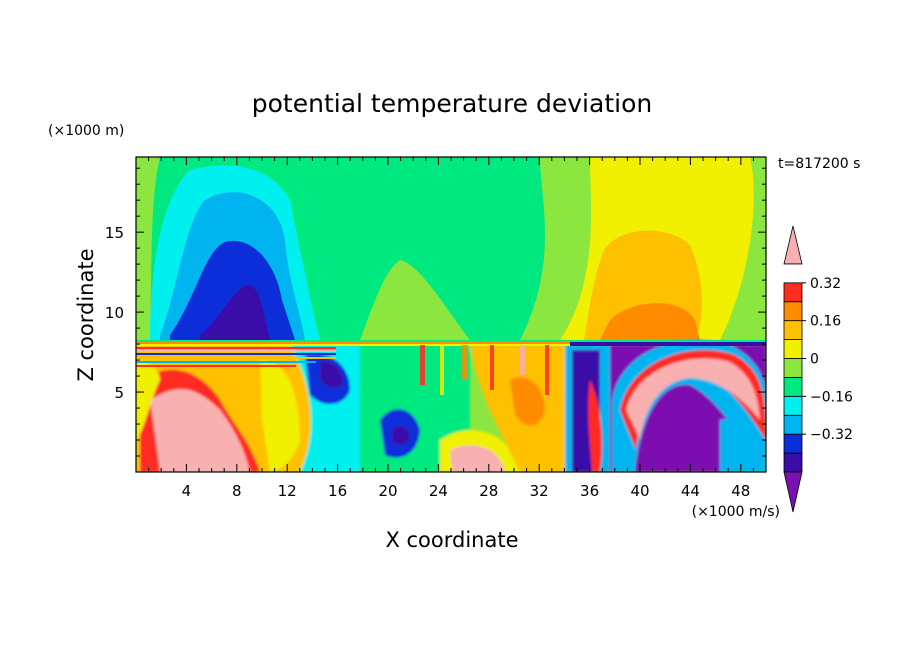 The height and width of the screenshot is (654, 904). Describe the element at coordinates (287, 491) in the screenshot. I see `x-tick-label: 12` at that location.